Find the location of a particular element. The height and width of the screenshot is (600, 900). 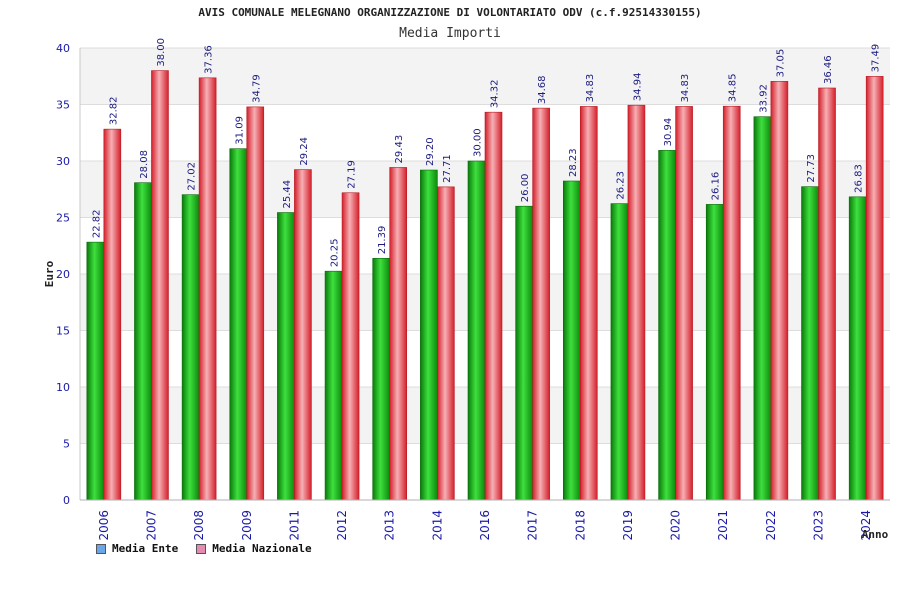

data-label: 28.08 is located at coordinates (144, 164).